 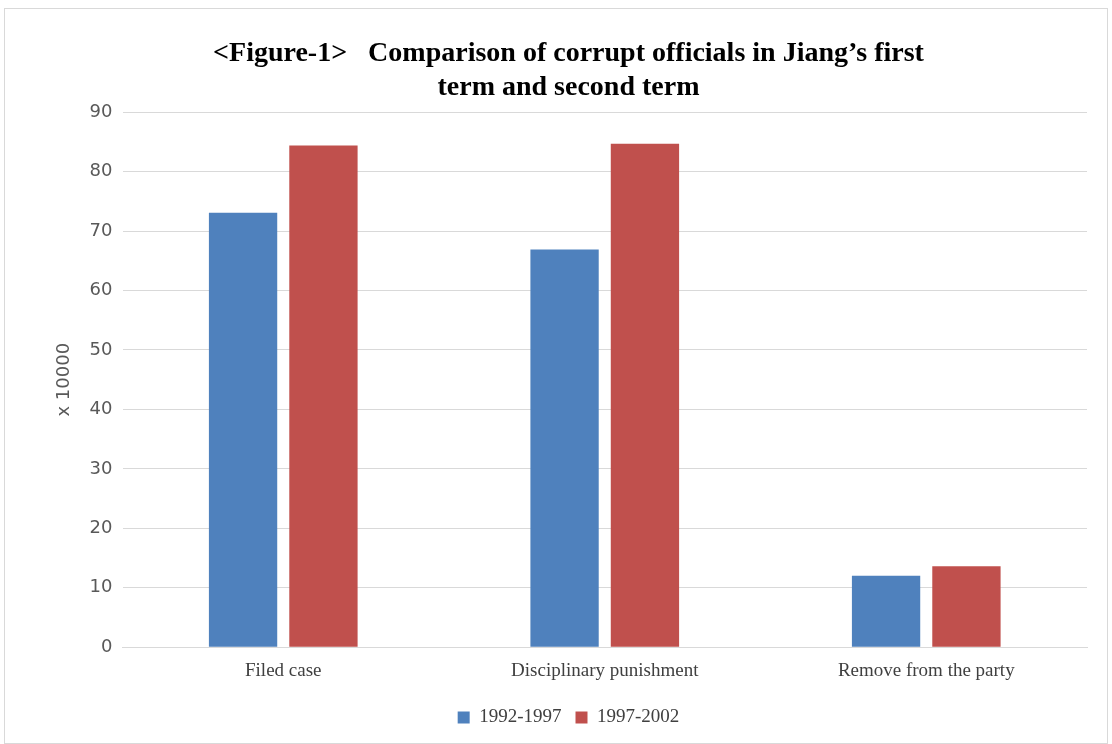 What do you see at coordinates (520, 716) in the screenshot?
I see `legend-label: 1992-1997` at bounding box center [520, 716].